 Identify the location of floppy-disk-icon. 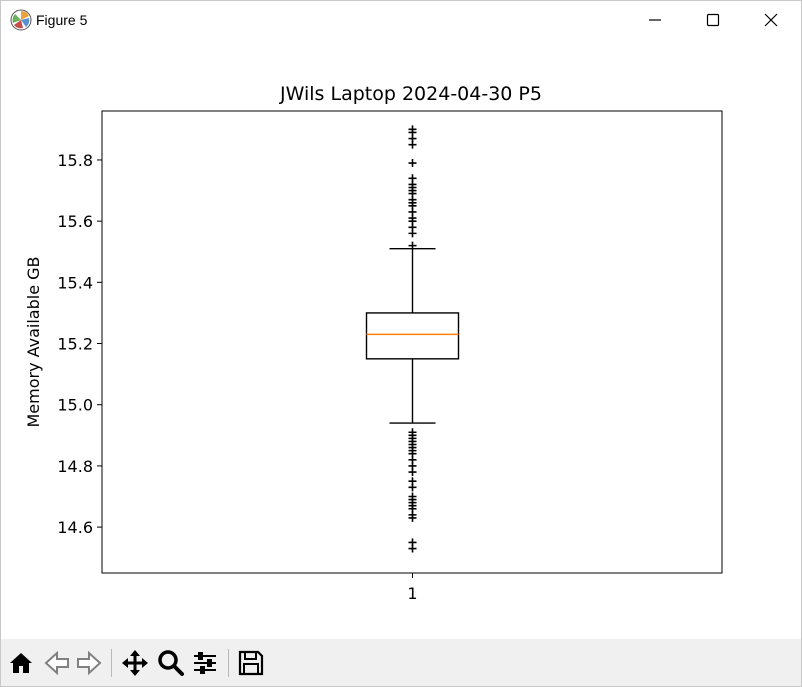
(251, 663).